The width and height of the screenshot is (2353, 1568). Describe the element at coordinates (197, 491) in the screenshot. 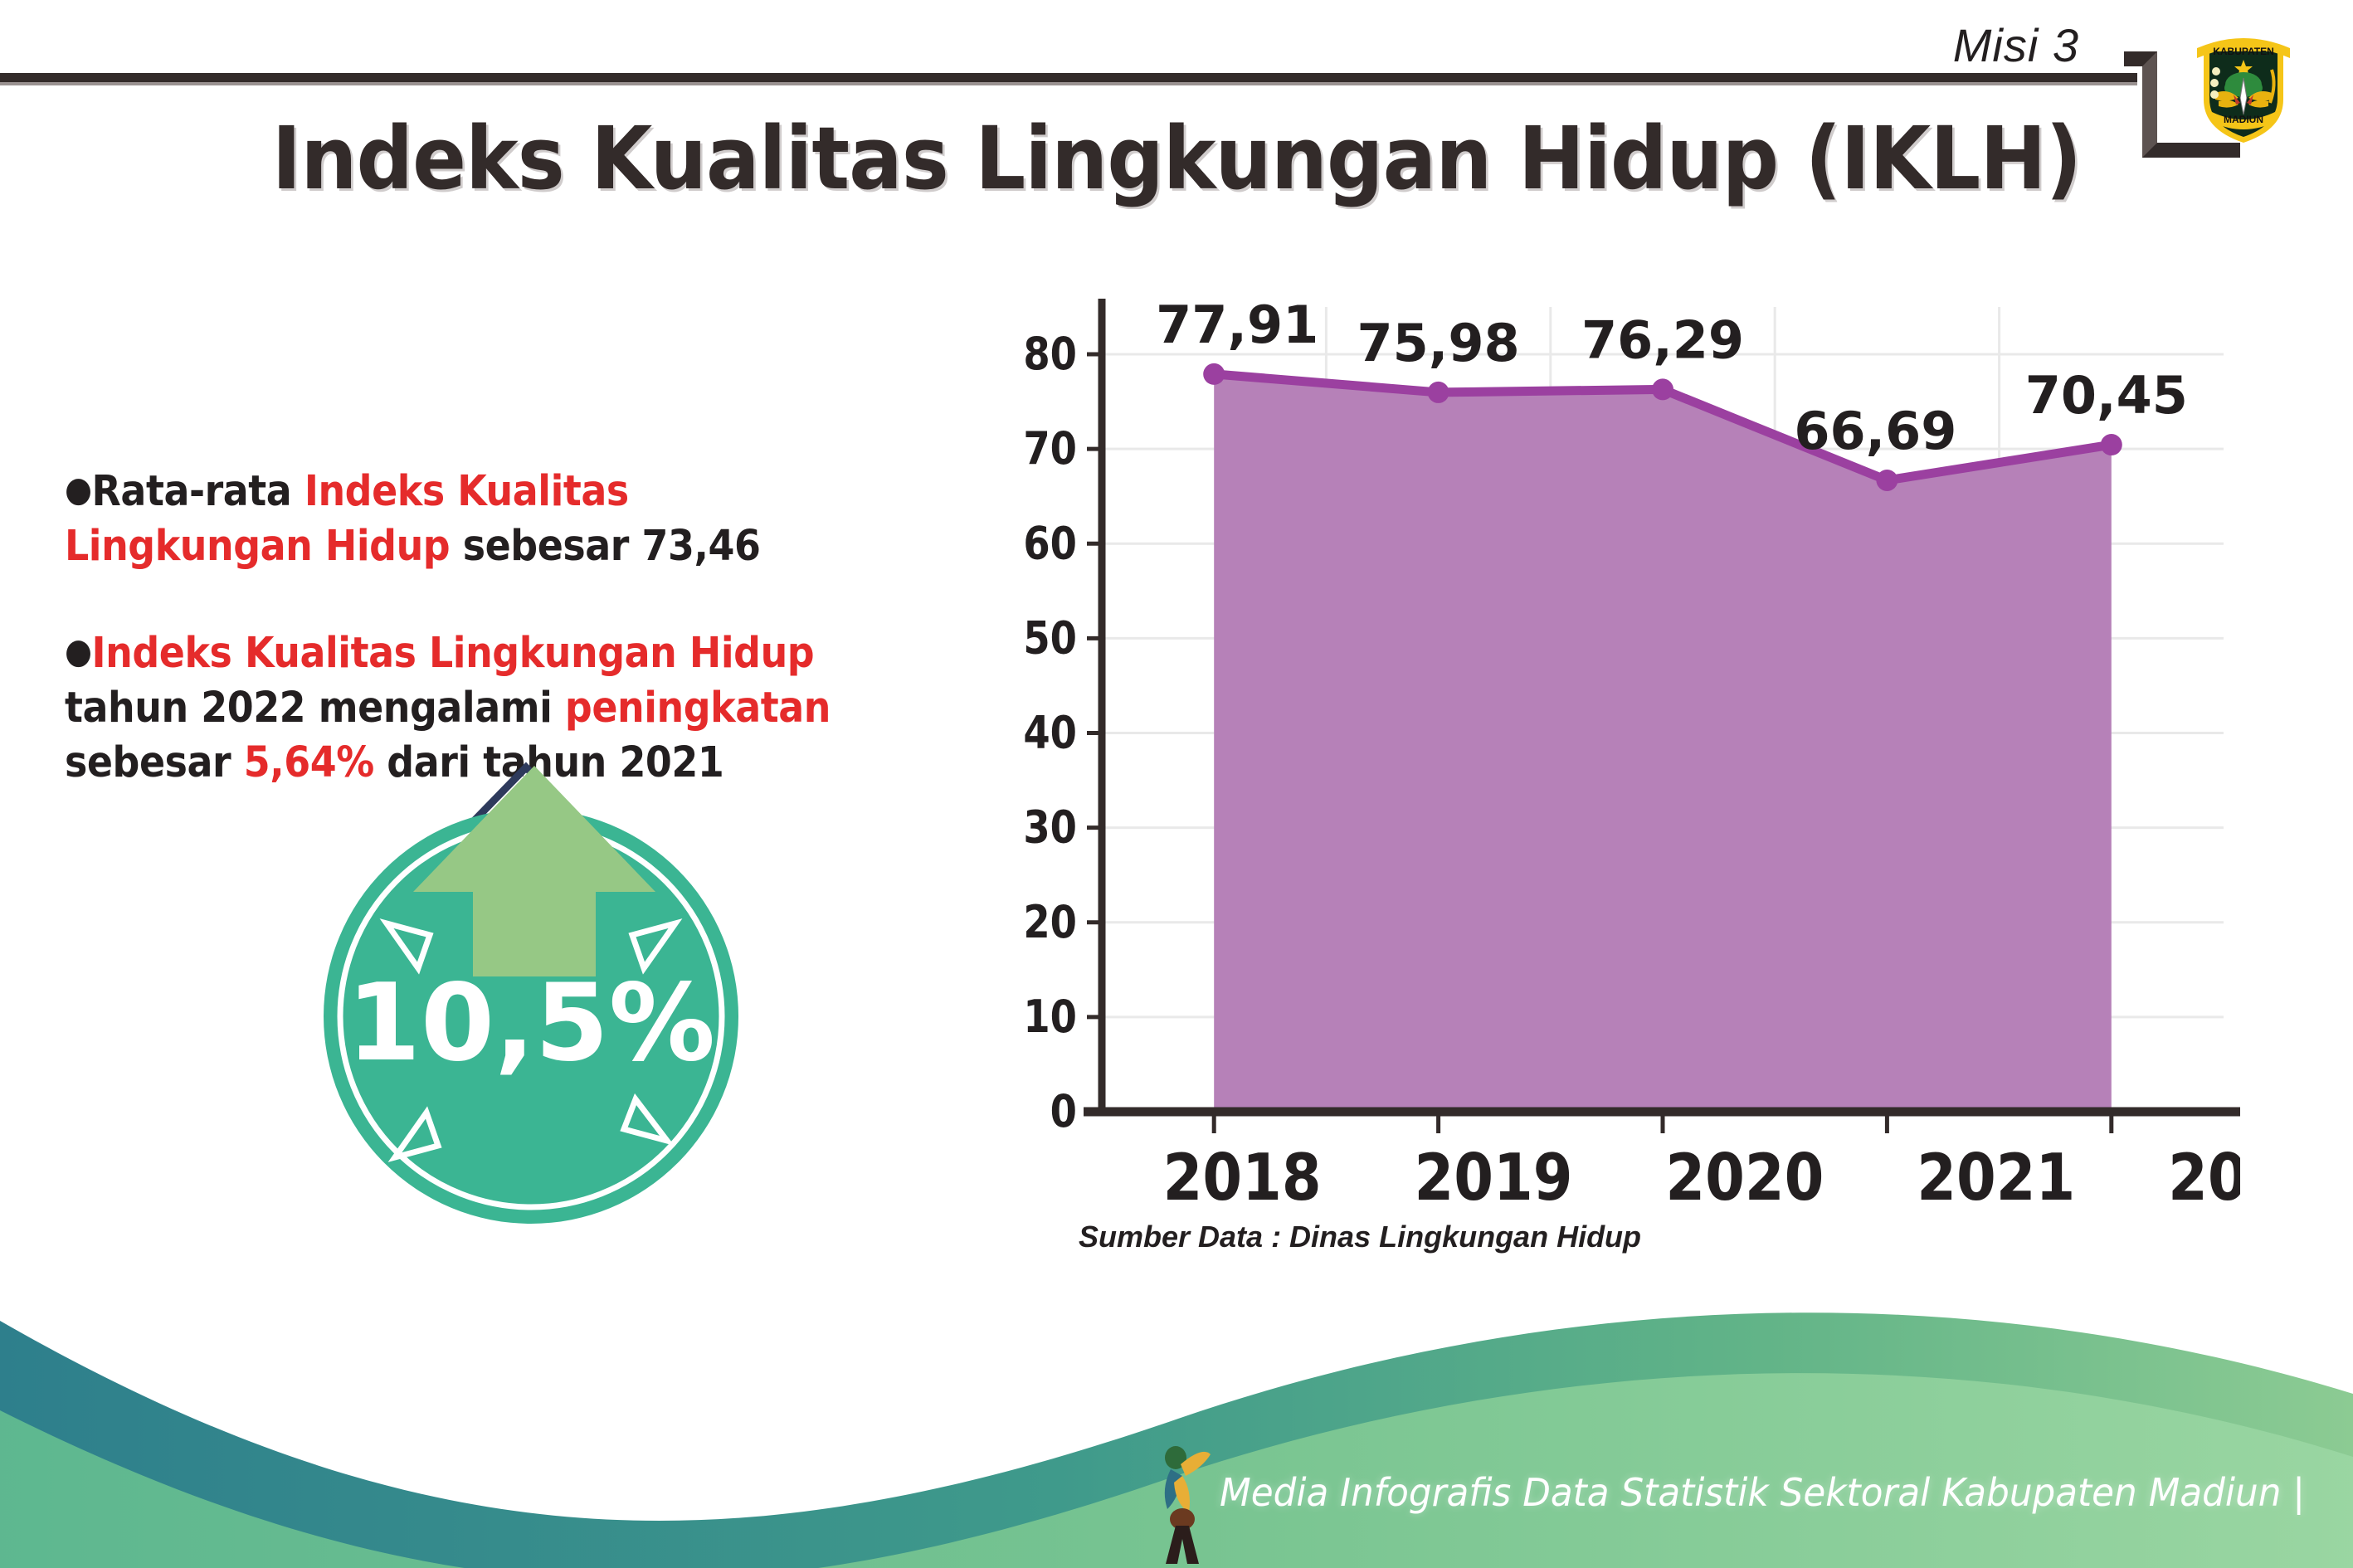

I see `bullet-0-segment-0: Rata-rata` at that location.